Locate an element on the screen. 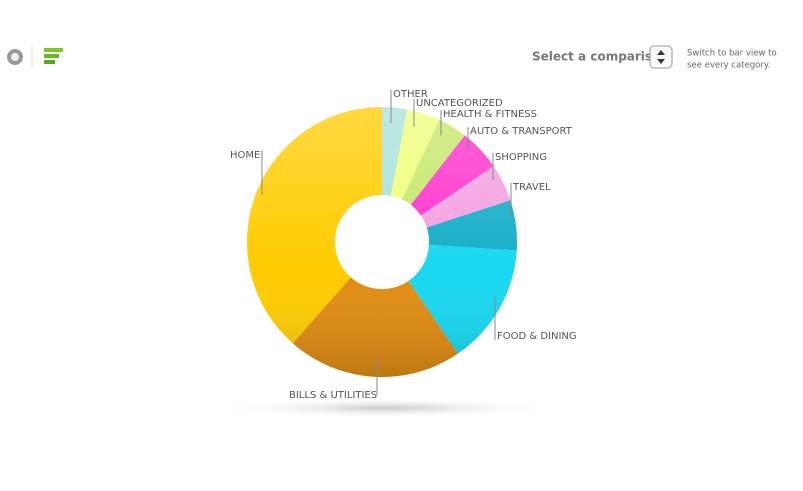 This screenshot has width=803, height=491. comparison-select is located at coordinates (661, 57).